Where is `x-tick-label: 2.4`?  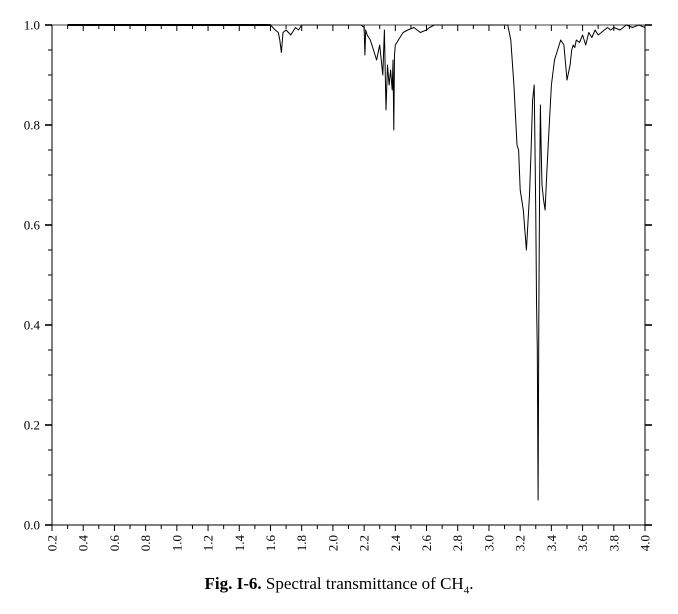
x-tick-label: 2.4 is located at coordinates (395, 543).